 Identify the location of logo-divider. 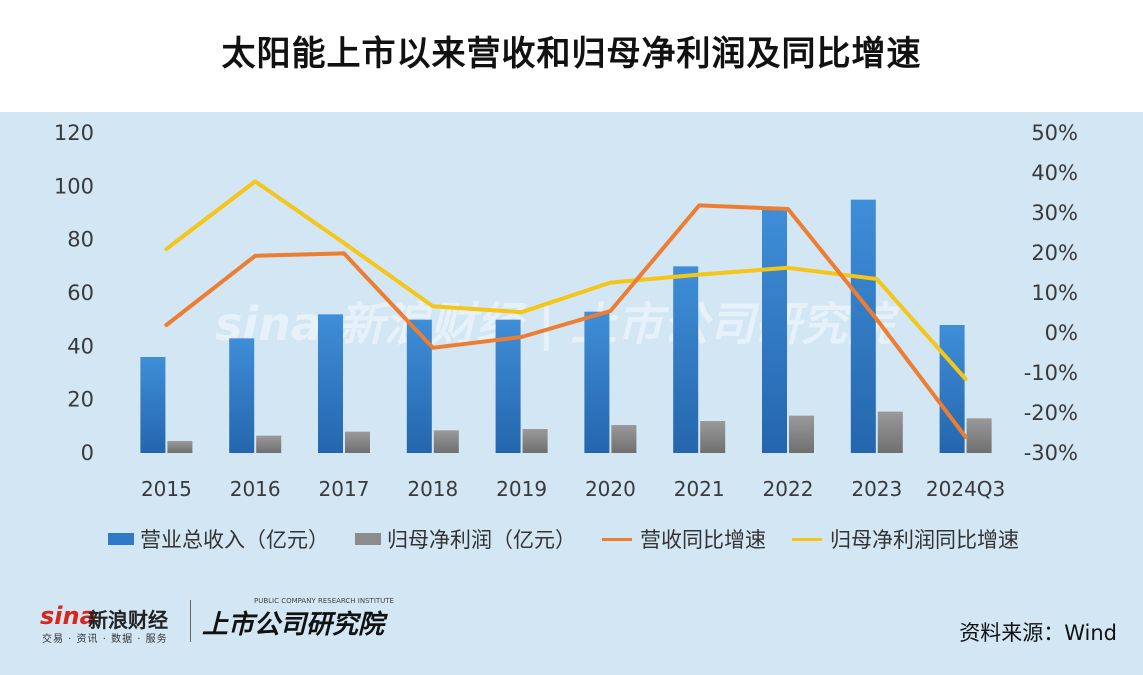
(190, 621).